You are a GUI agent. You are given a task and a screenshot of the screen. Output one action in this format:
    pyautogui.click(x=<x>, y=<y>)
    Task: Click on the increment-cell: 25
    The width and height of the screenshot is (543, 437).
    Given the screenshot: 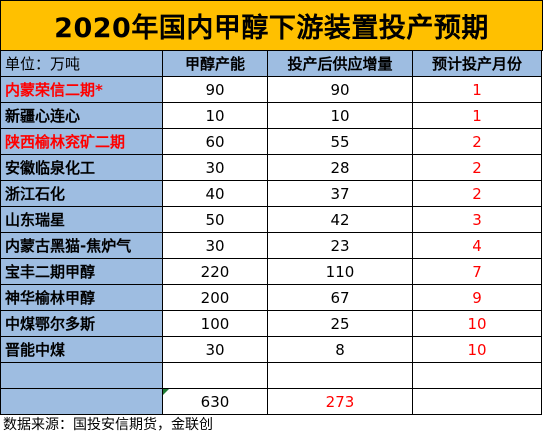 What is the action you would take?
    pyautogui.click(x=340, y=323)
    